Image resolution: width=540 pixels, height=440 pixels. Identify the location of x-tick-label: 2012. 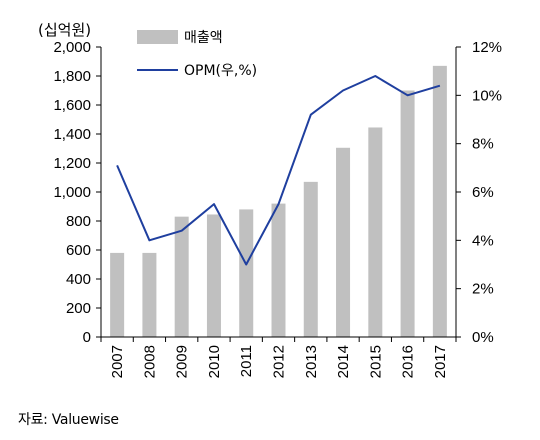
(279, 361).